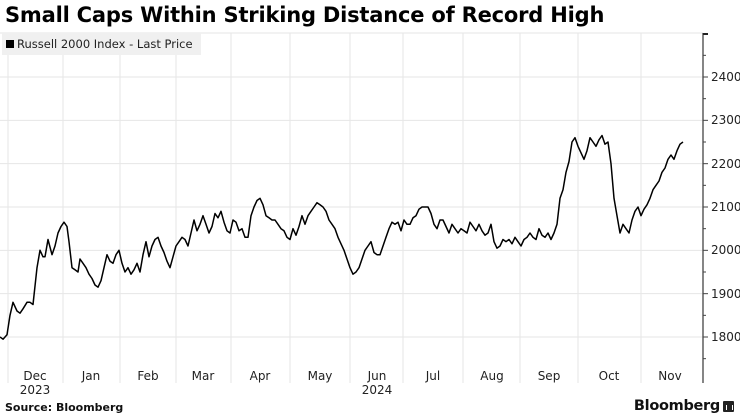 The width and height of the screenshot is (740, 416). What do you see at coordinates (676, 406) in the screenshot?
I see `bloomberg-logo: Bloomberg` at bounding box center [676, 406].